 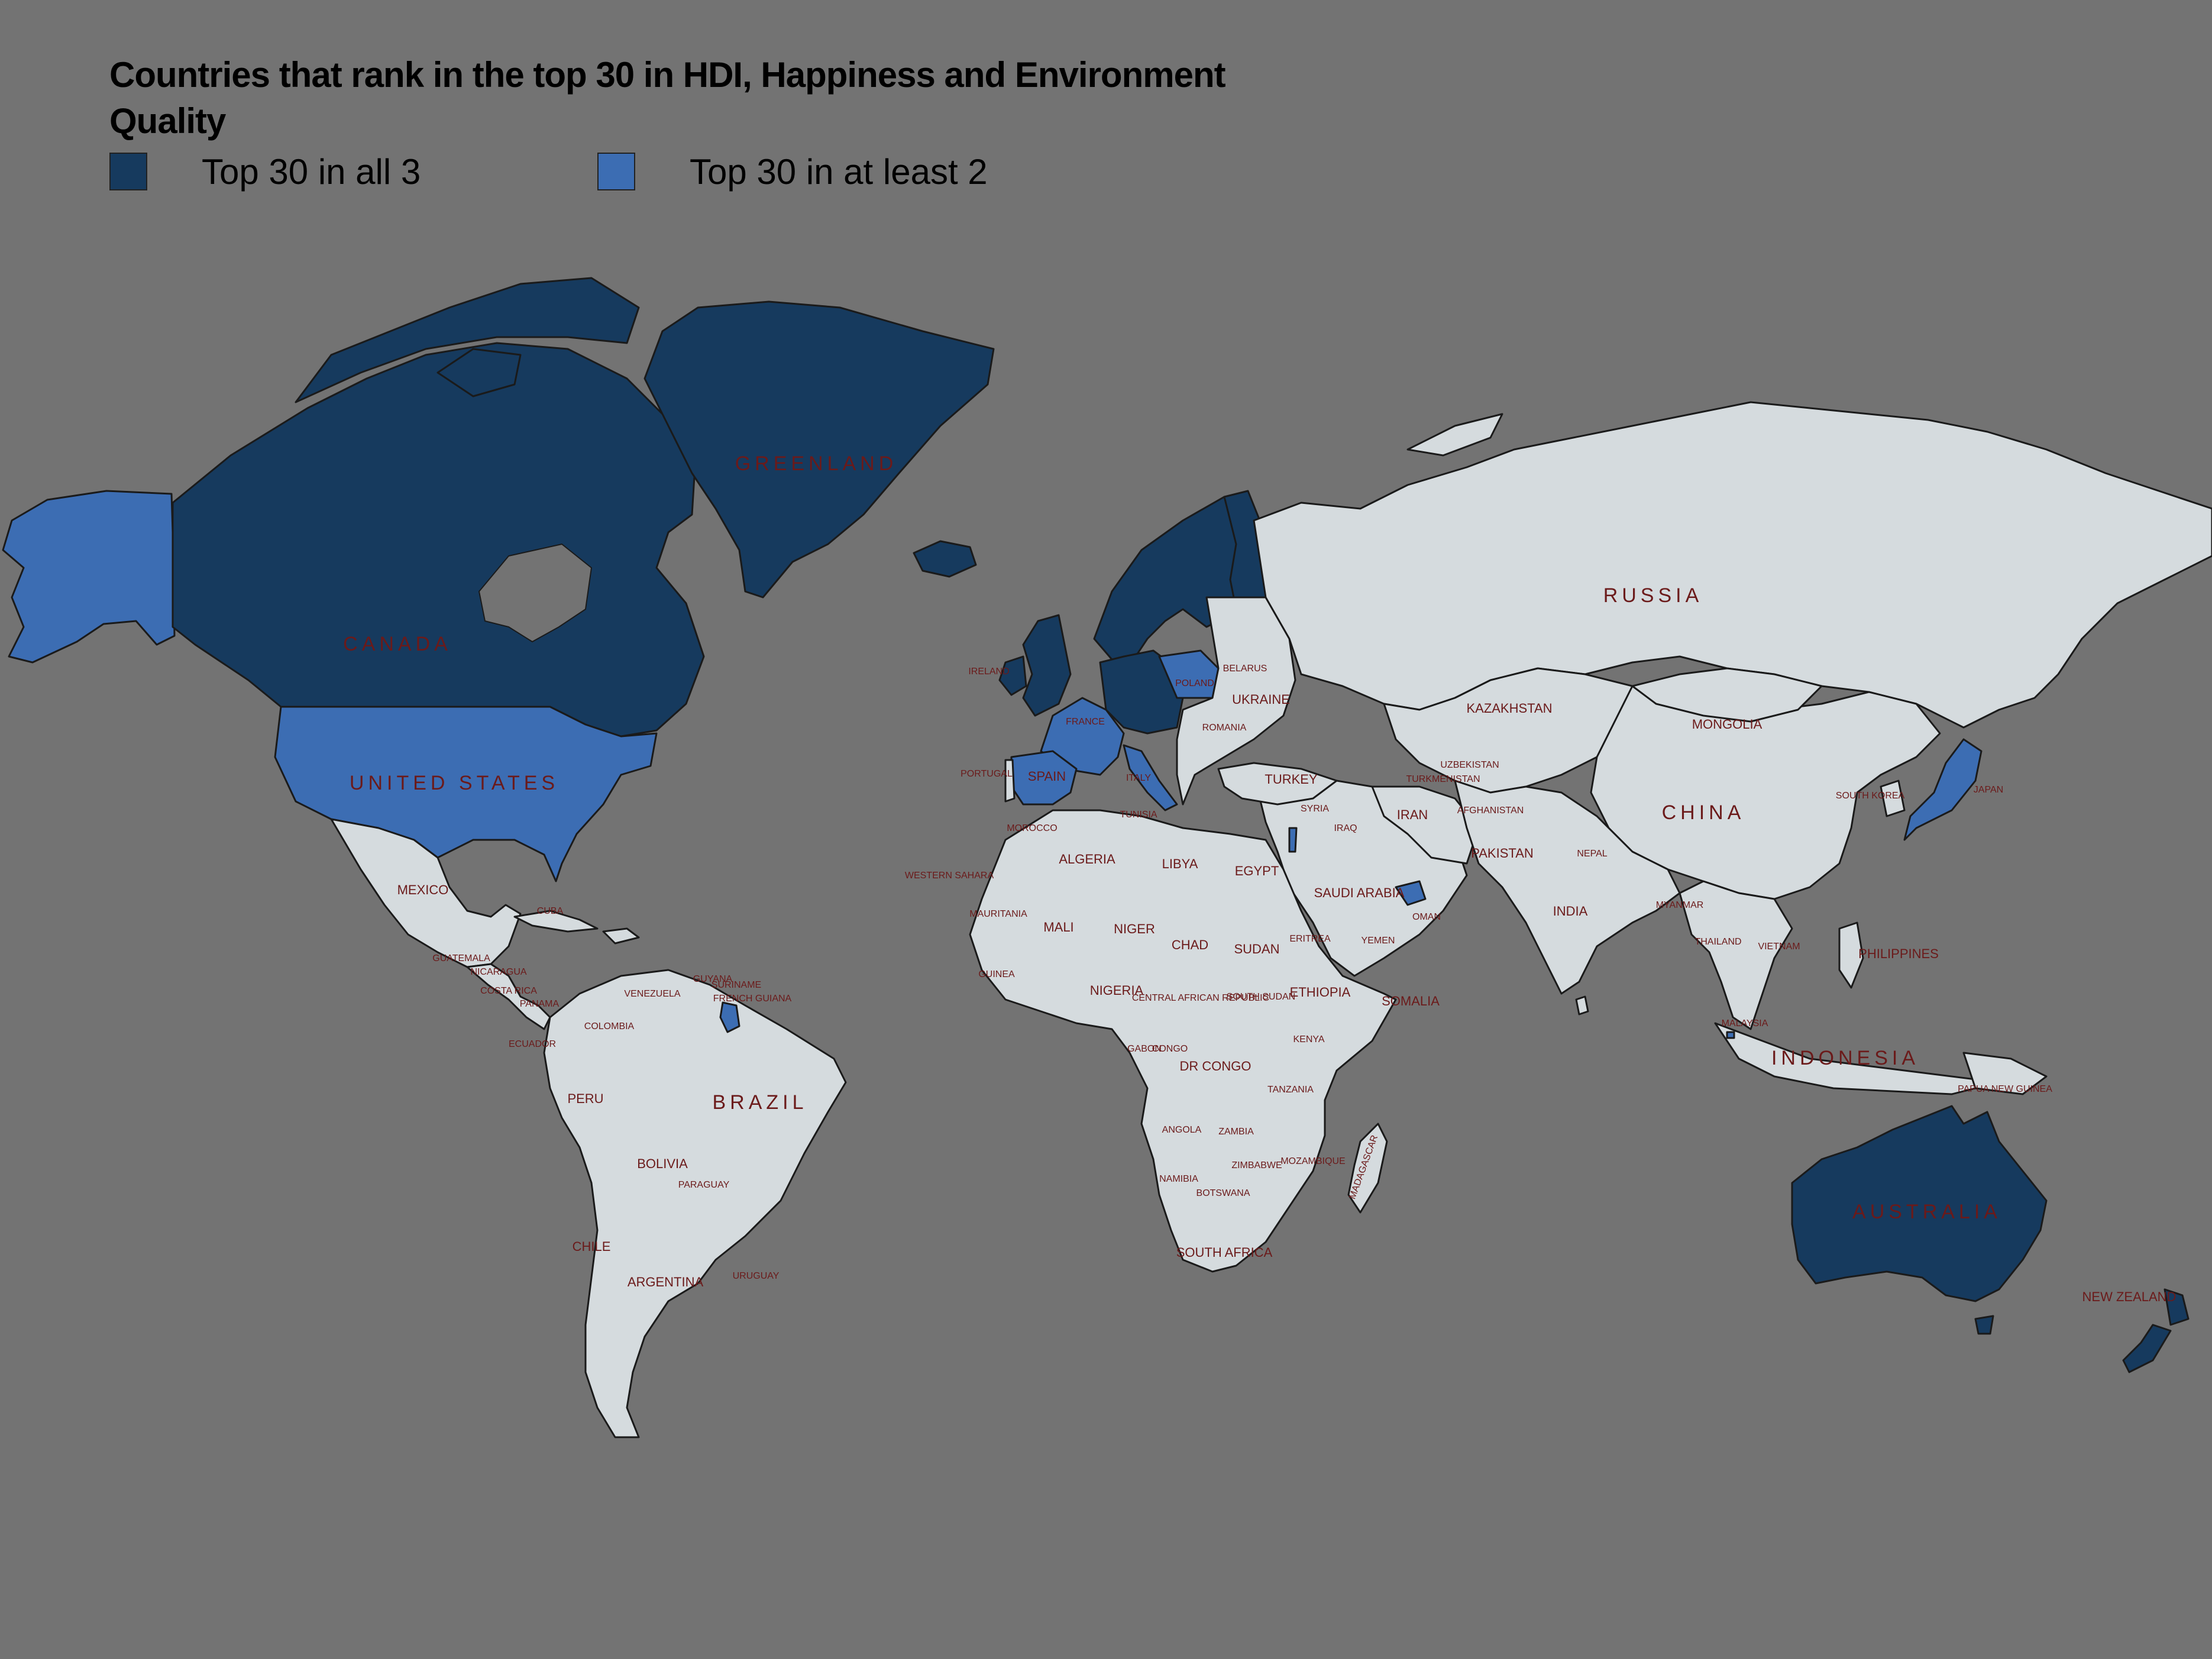 I want to click on country-new-zealand-north, so click(x=2177, y=1307).